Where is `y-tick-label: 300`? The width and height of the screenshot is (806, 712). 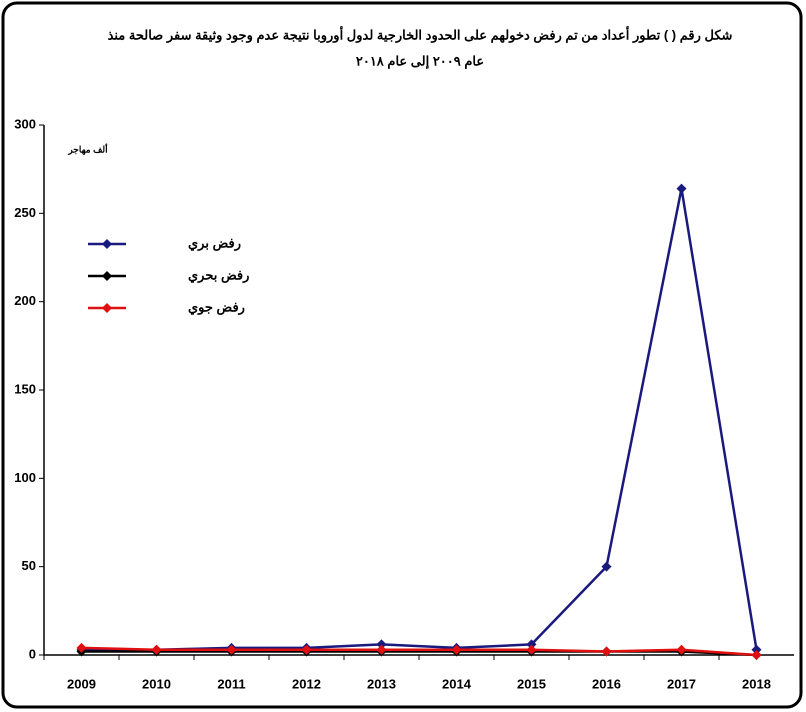
y-tick-label: 300 is located at coordinates (25, 123).